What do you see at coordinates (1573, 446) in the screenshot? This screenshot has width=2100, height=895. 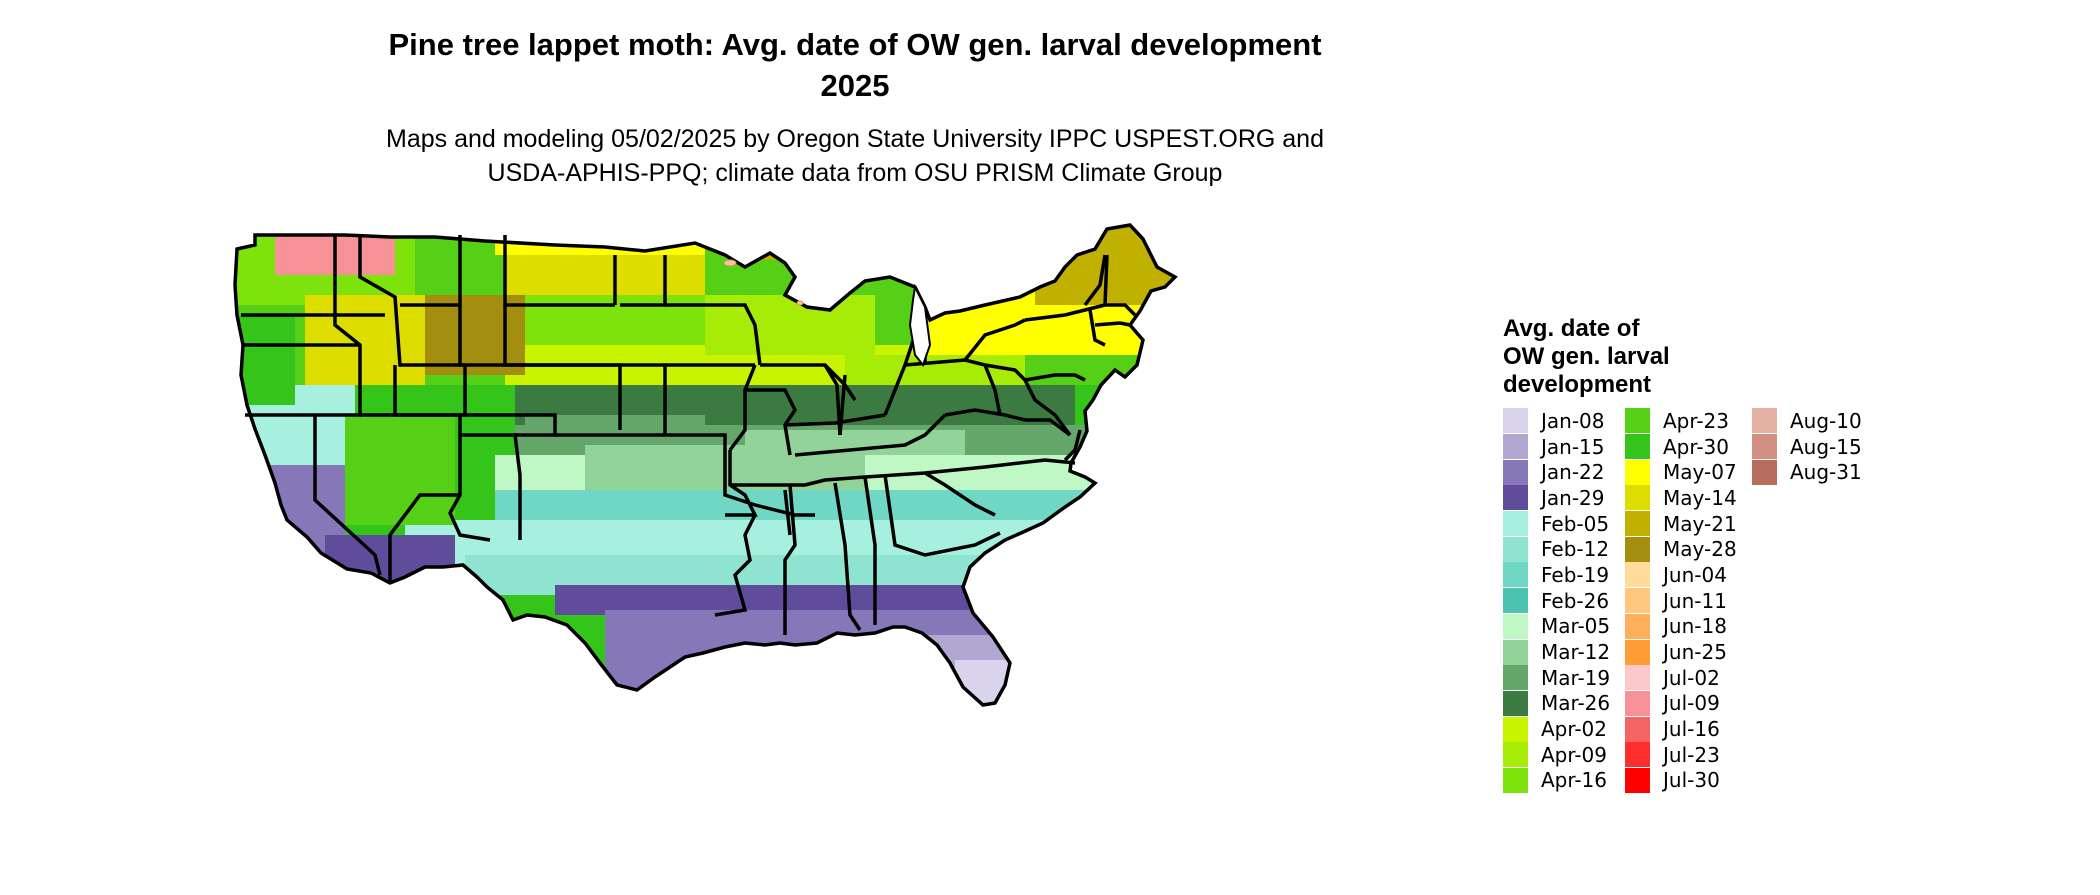 I see `legend-label: Jan-15` at bounding box center [1573, 446].